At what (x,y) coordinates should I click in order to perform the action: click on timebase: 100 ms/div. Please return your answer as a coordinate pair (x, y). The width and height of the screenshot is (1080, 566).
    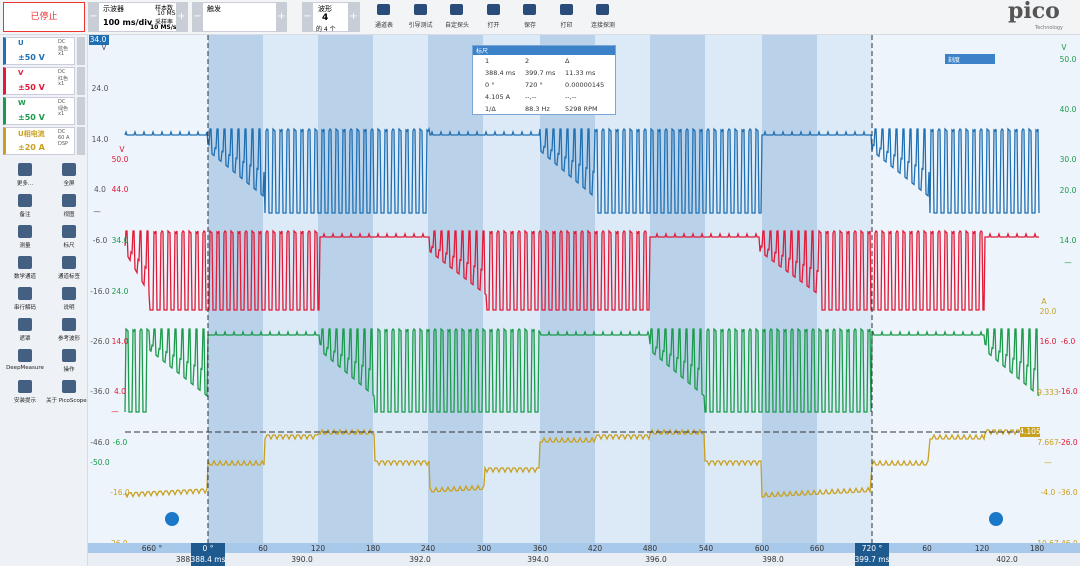
    Looking at the image, I should click on (128, 22).